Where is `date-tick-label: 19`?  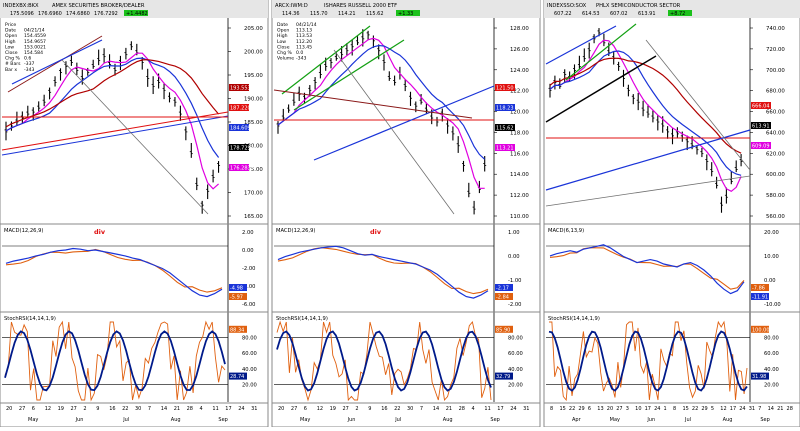
date-tick-label: 19 is located at coordinates (61, 409).